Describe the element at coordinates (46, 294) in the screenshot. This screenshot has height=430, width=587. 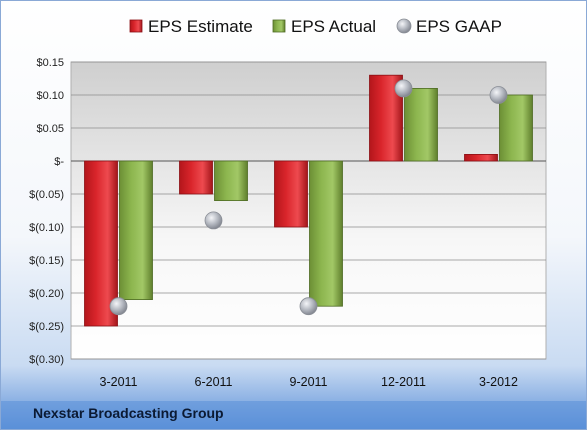
I see `y-tick-label: $(0.20)` at that location.